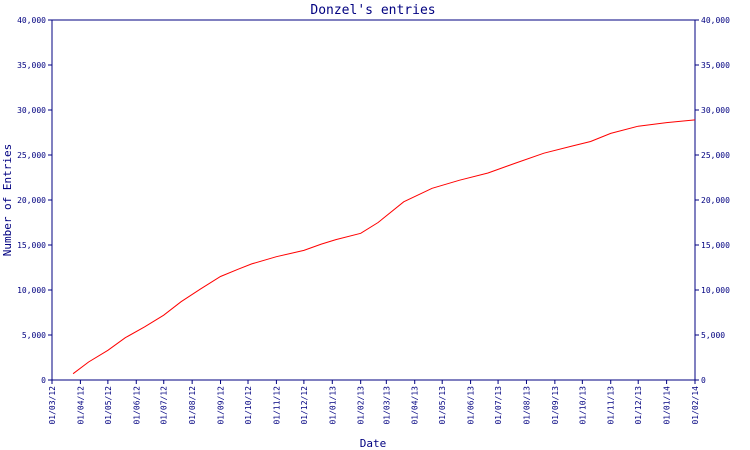  I want to click on x-tick-label: 01/01/14, so click(667, 405).